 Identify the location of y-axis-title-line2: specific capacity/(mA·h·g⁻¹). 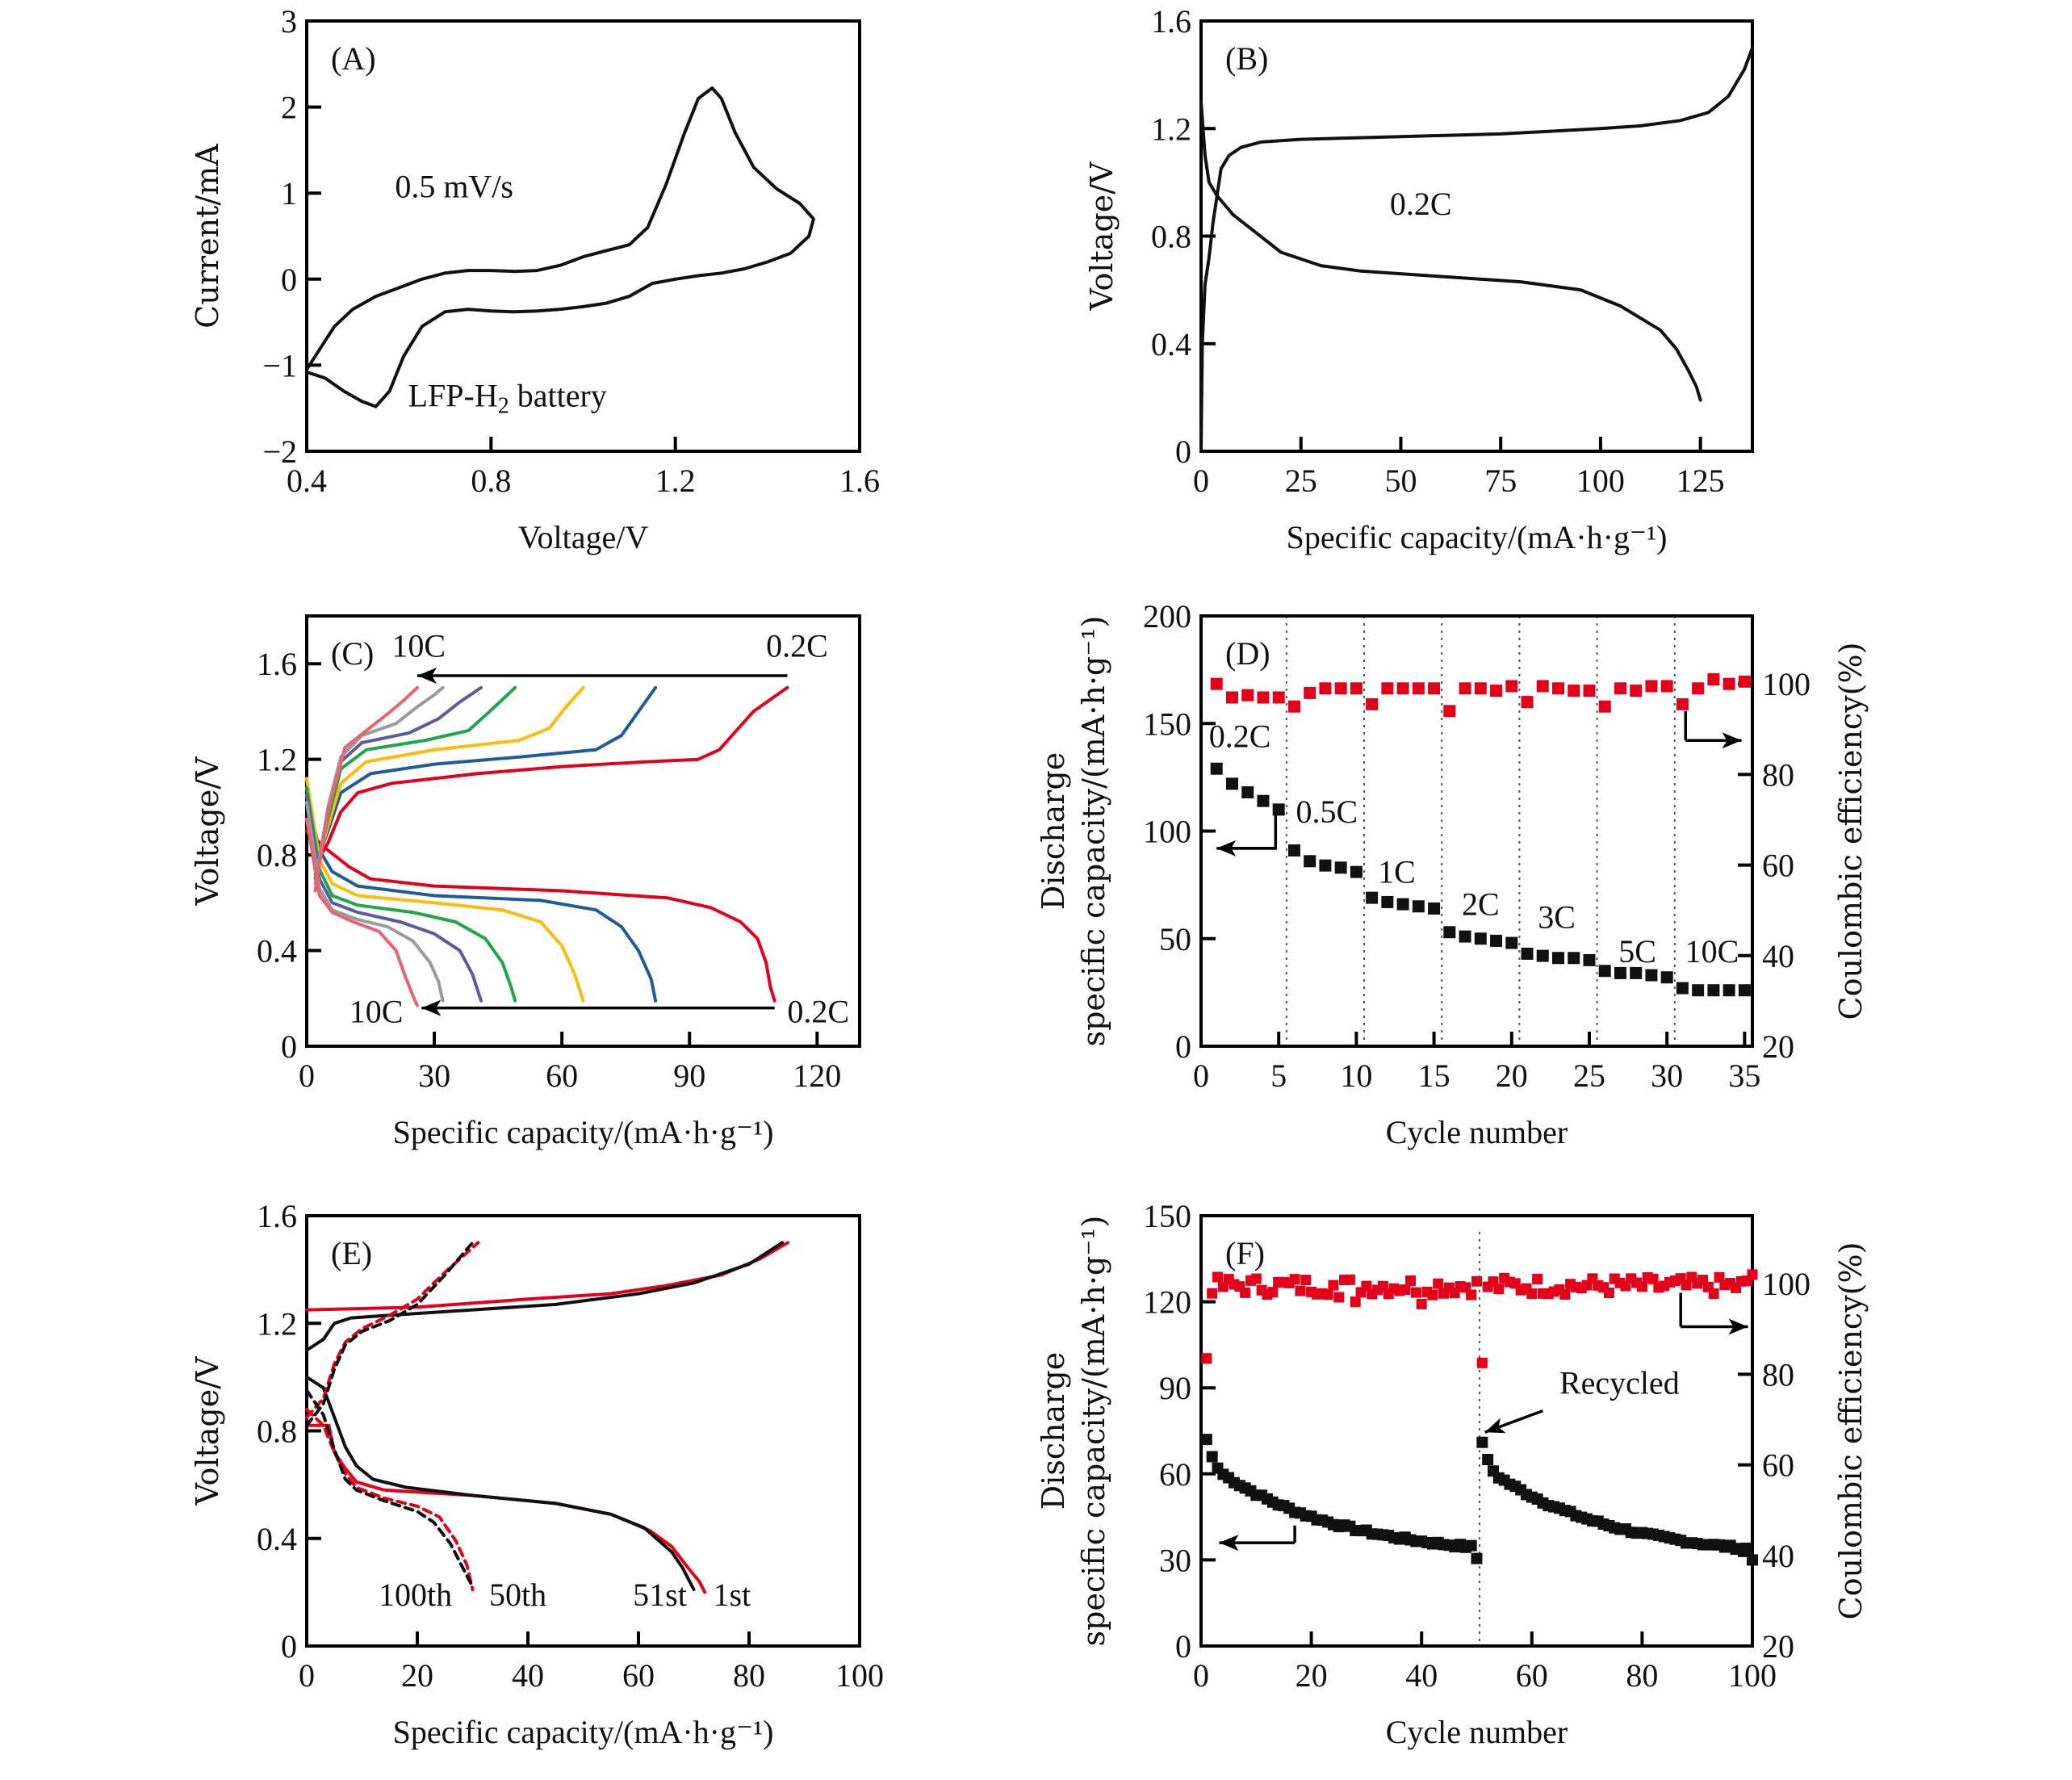
(1093, 1431).